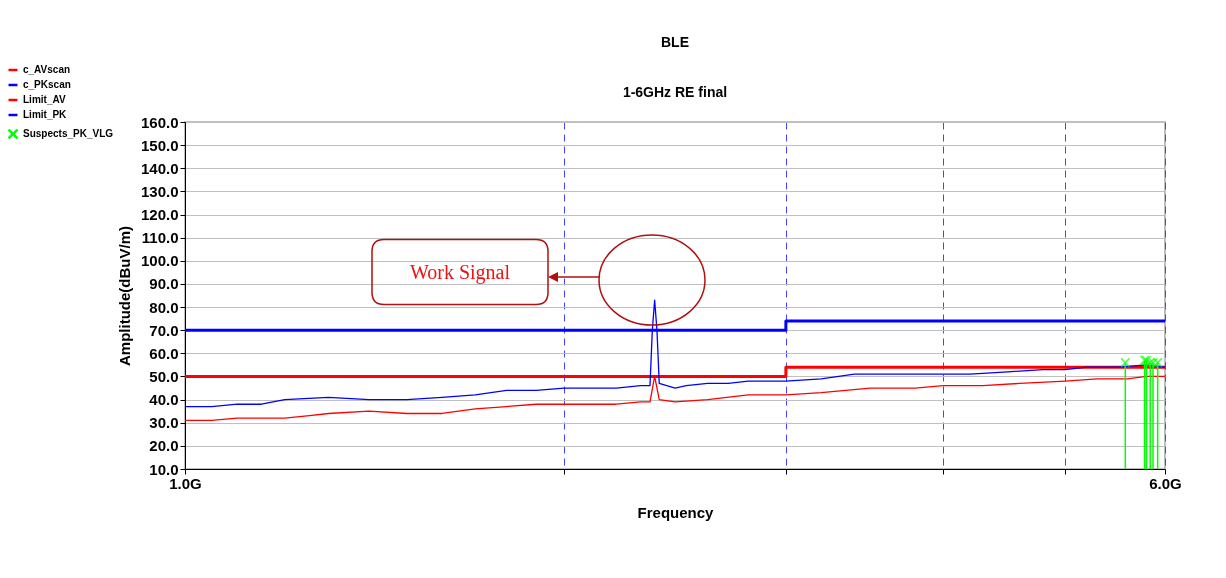 The width and height of the screenshot is (1226, 578). What do you see at coordinates (159, 215) in the screenshot?
I see `y-tick-label: 120.0` at bounding box center [159, 215].